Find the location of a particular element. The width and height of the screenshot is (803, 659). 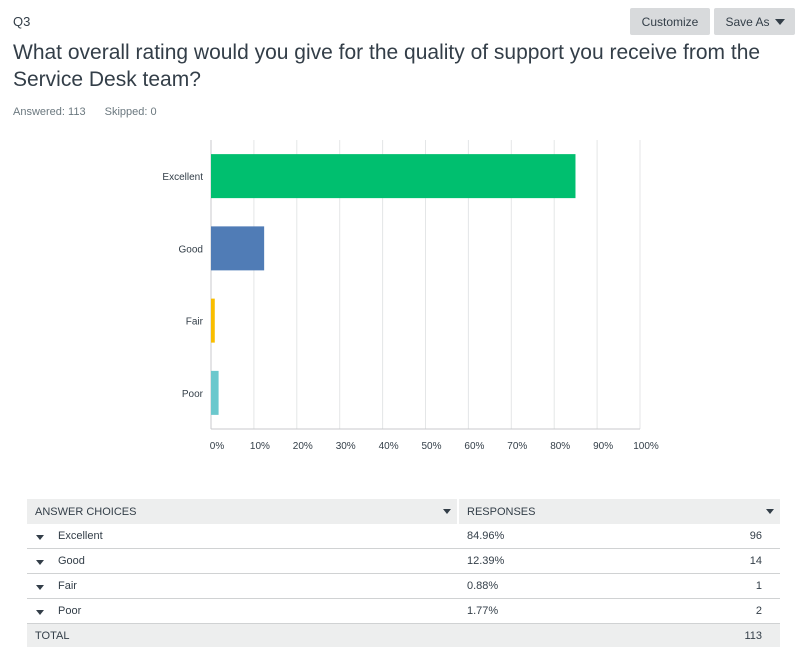

save-as-button: Save As is located at coordinates (754, 21).